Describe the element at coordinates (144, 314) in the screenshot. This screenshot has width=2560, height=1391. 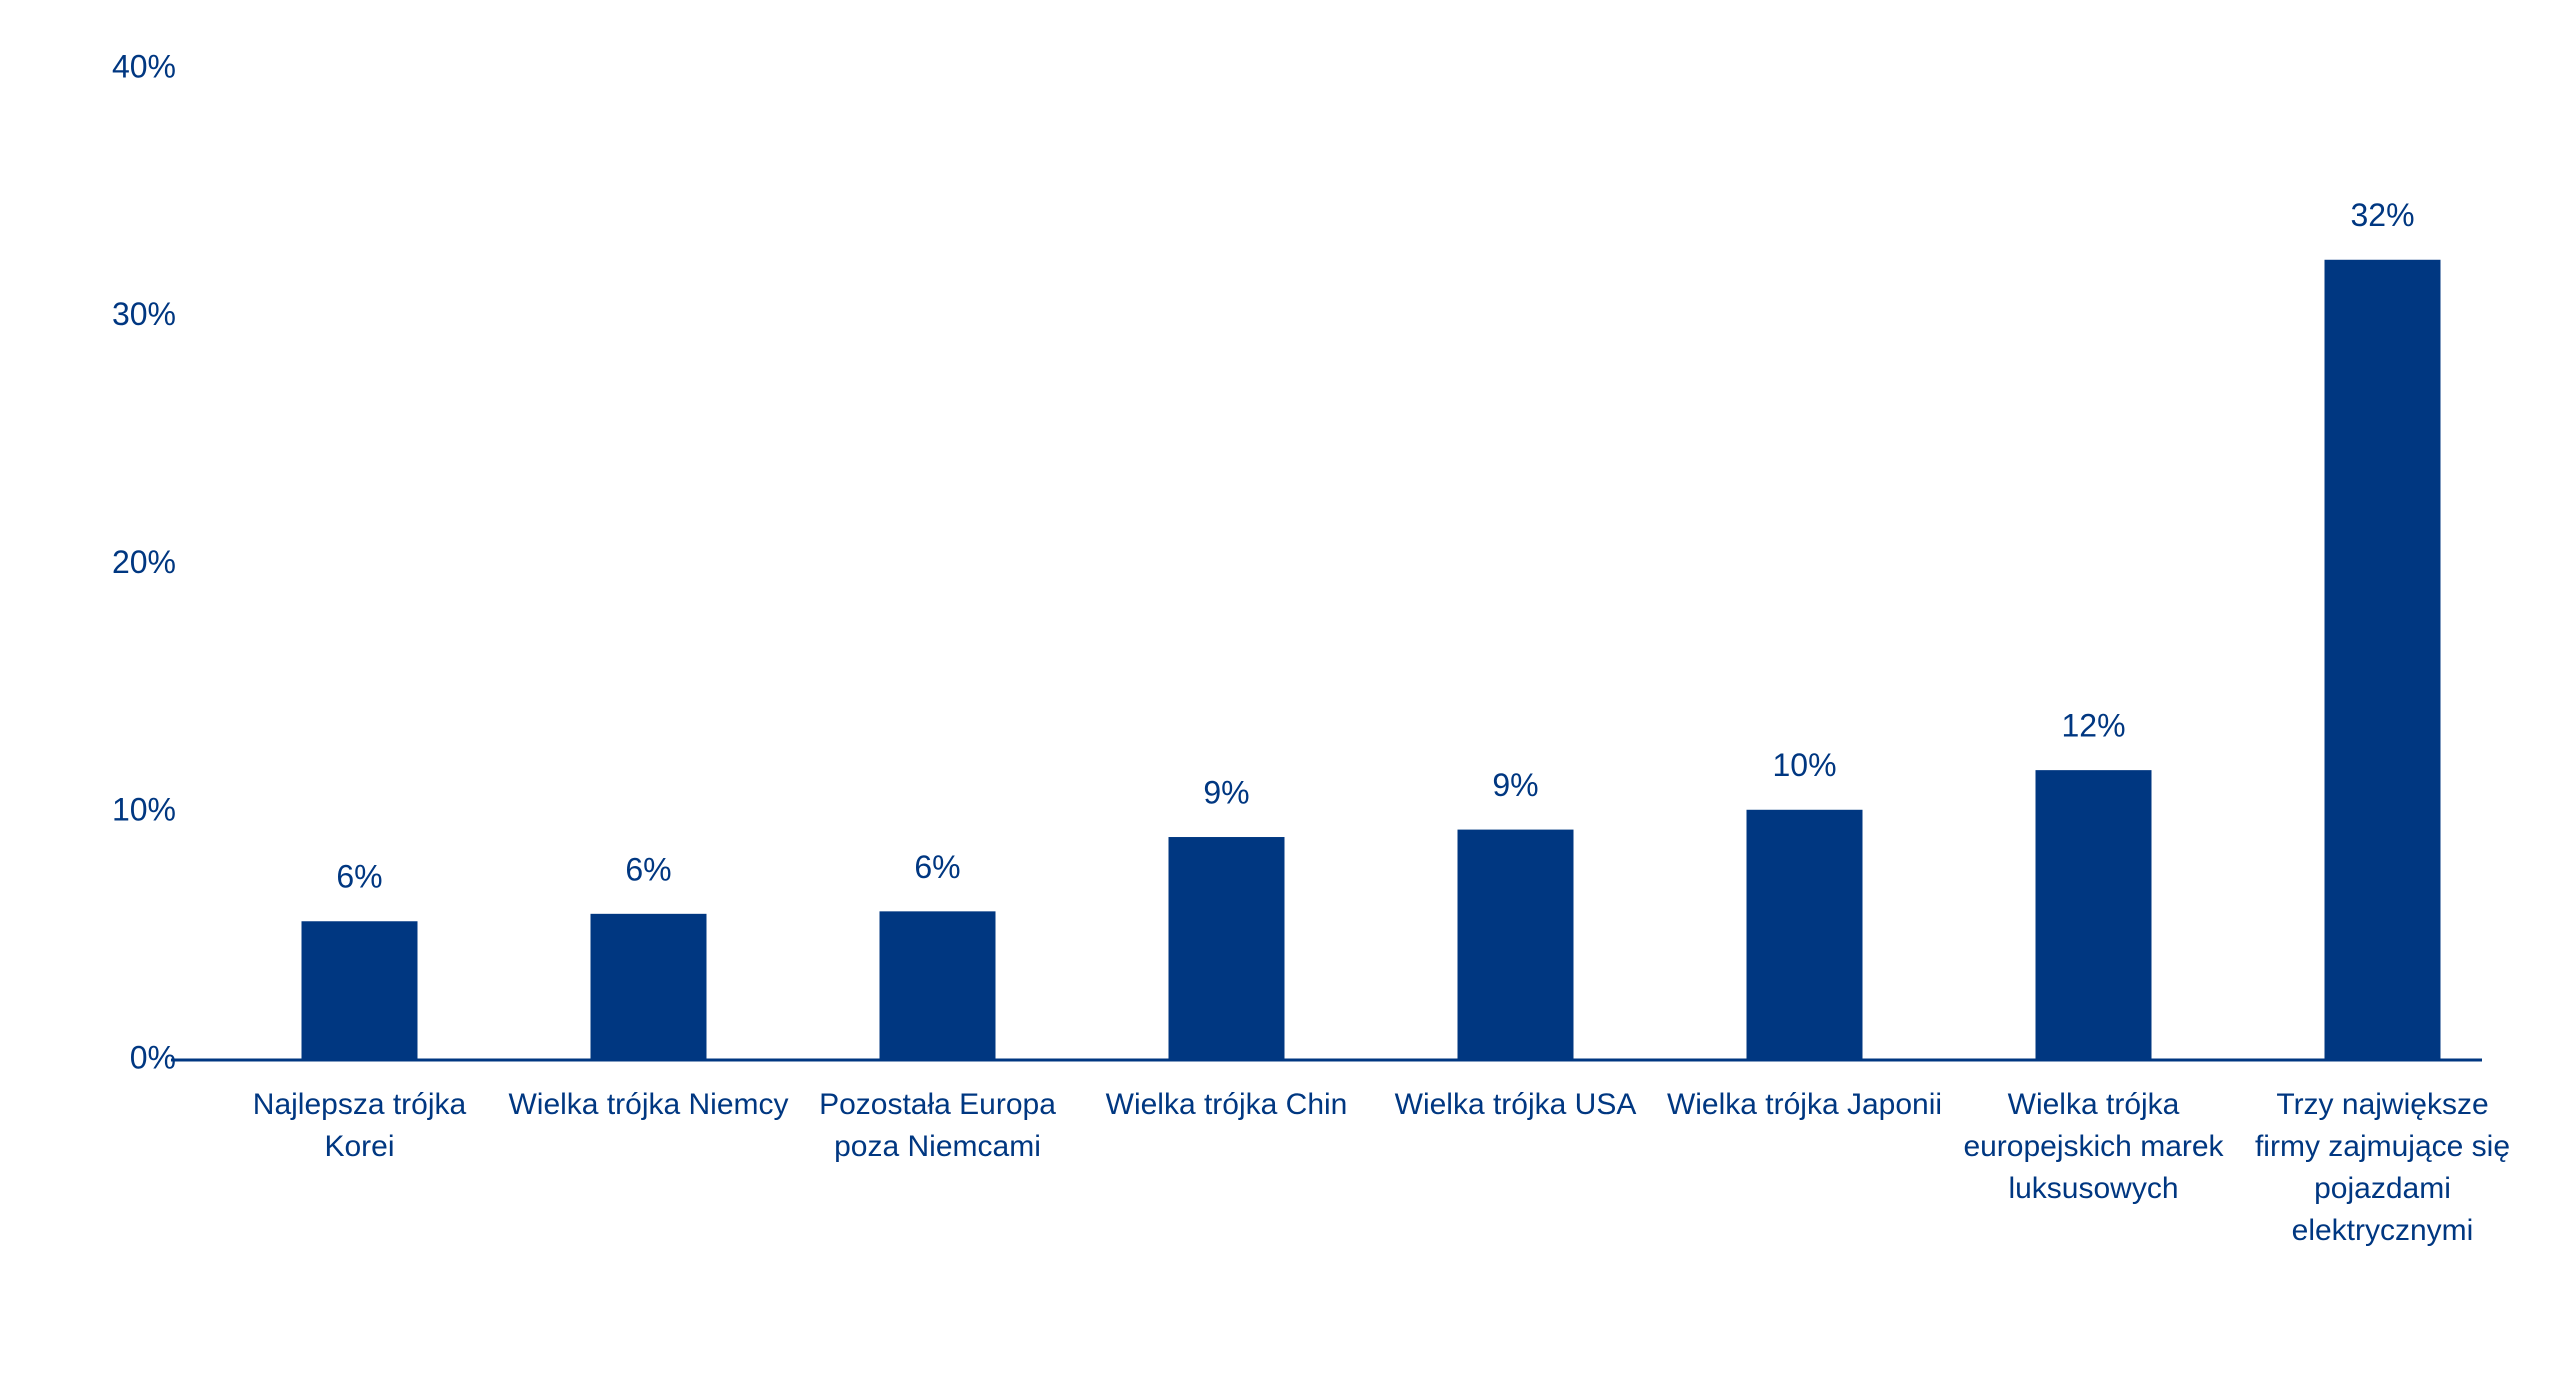
I see `y-tick-label: 30%` at that location.